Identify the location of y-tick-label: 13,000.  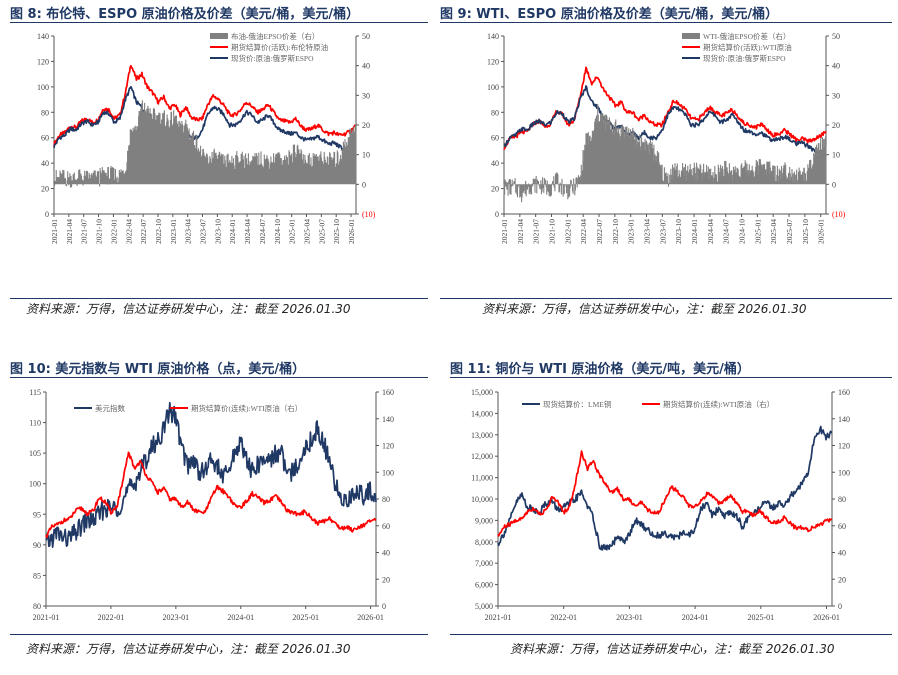
(482, 435).